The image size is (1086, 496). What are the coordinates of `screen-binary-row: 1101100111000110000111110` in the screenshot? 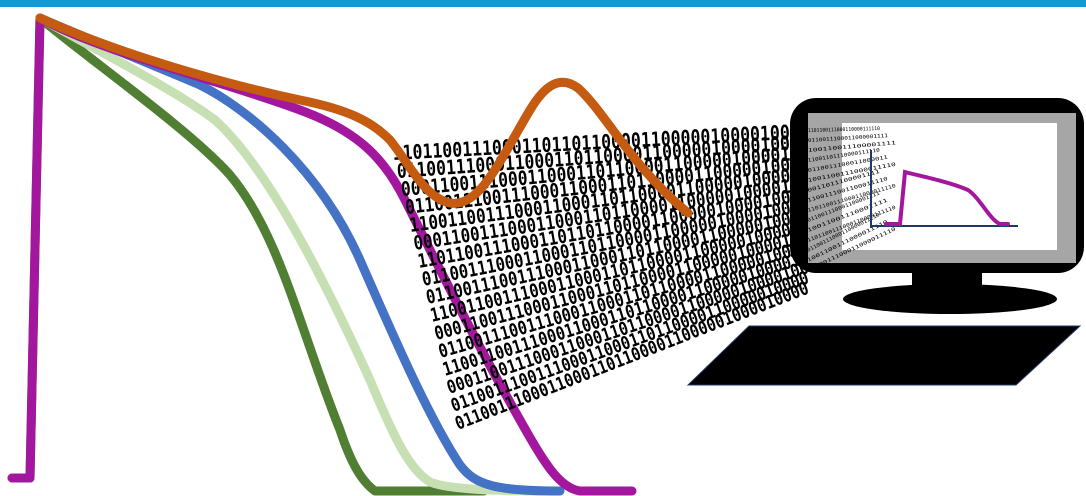 It's located at (844, 130).